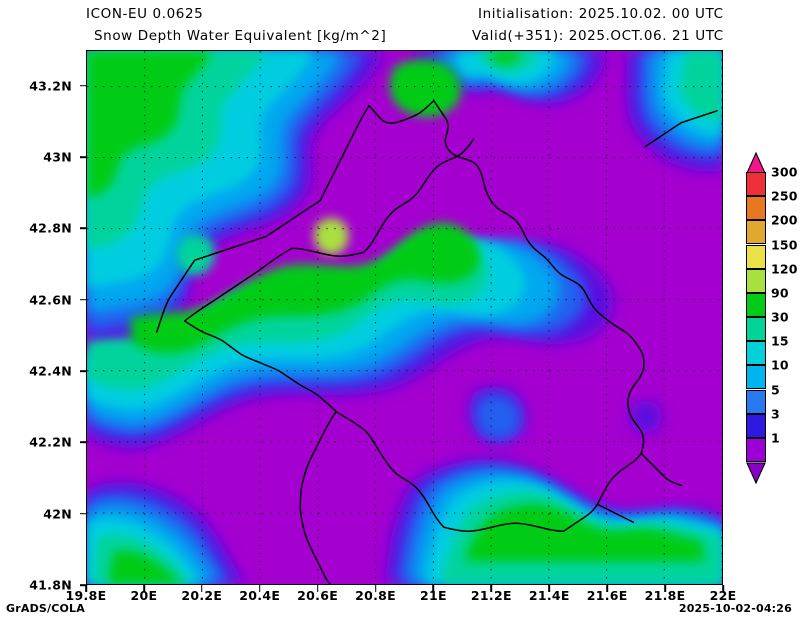 The height and width of the screenshot is (618, 800). I want to click on colorbar-label-10: 10, so click(780, 365).